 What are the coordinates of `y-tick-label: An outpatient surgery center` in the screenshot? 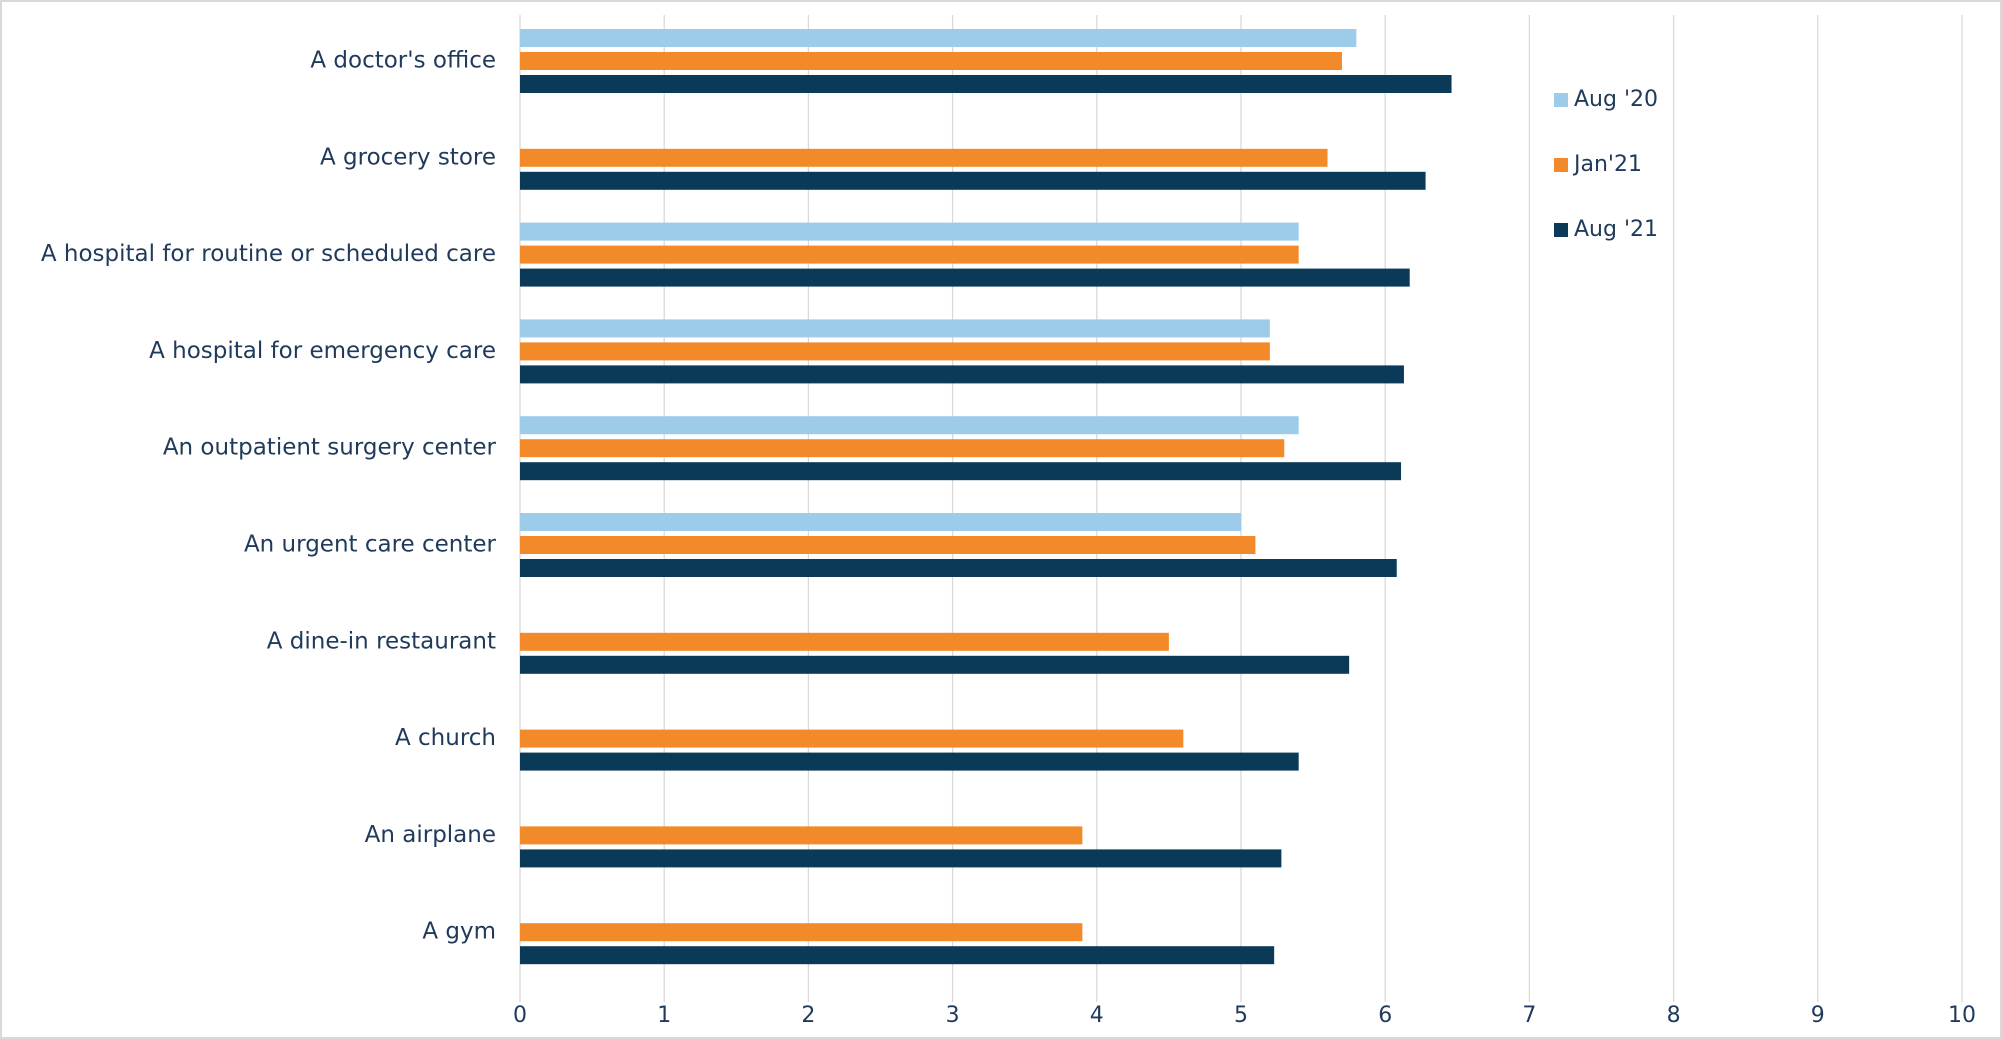 It's located at (330, 448).